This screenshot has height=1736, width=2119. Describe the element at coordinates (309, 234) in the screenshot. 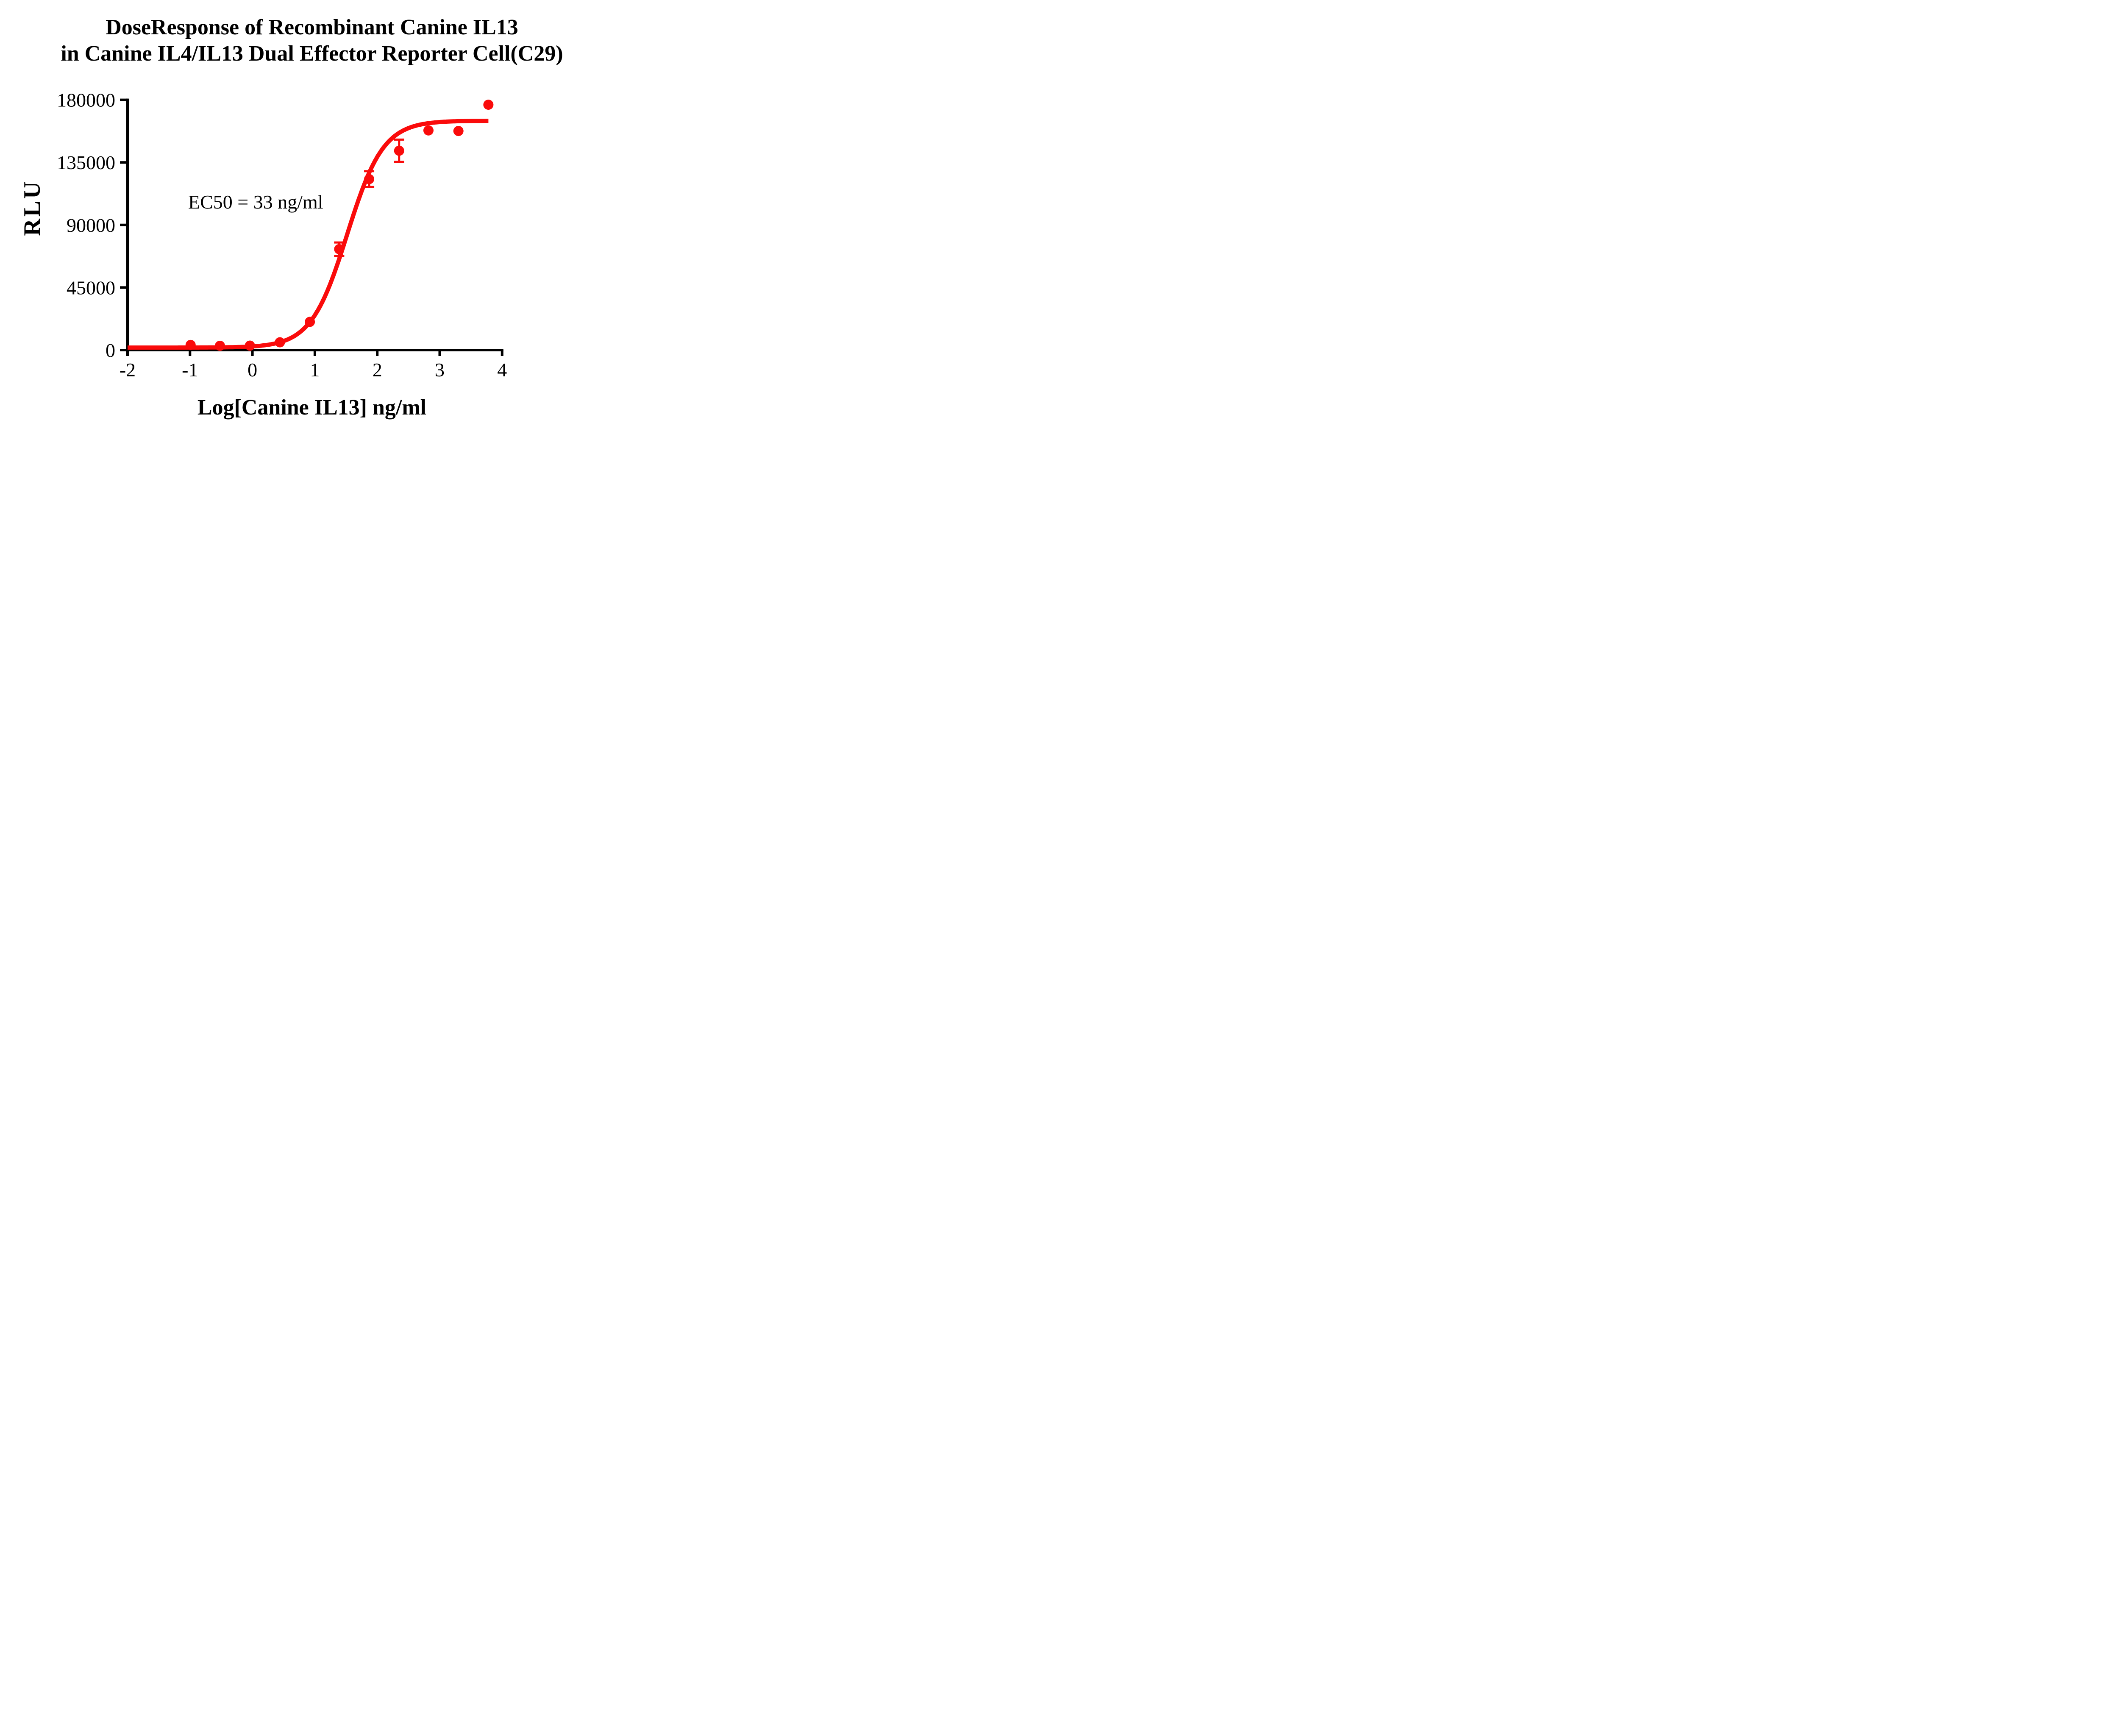

I see `fit-curve` at that location.